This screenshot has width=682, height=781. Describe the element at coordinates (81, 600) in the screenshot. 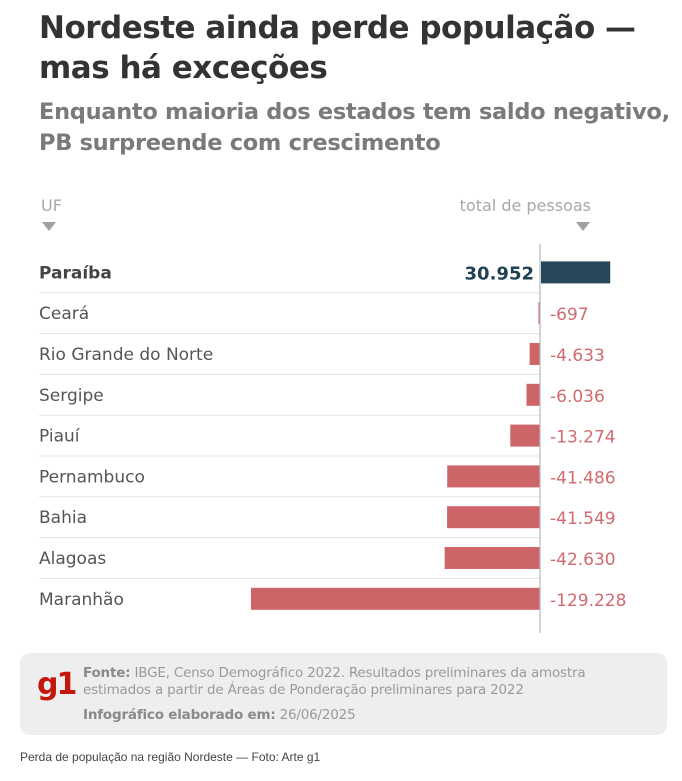

I see `category-label: Maranhão` at that location.